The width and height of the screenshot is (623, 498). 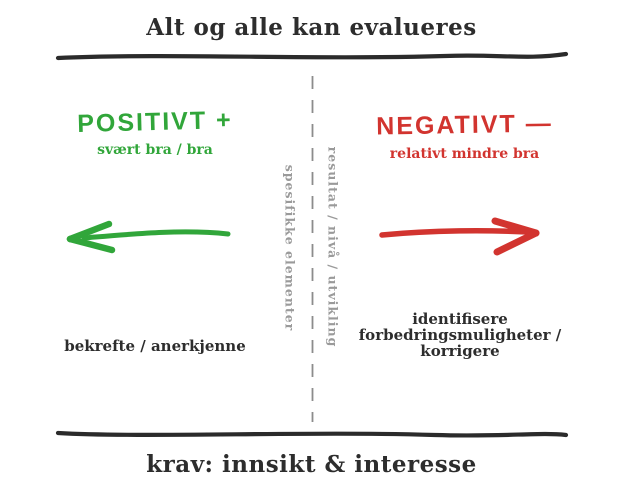 I want to click on red-right-arrow-icon, so click(x=459, y=236).